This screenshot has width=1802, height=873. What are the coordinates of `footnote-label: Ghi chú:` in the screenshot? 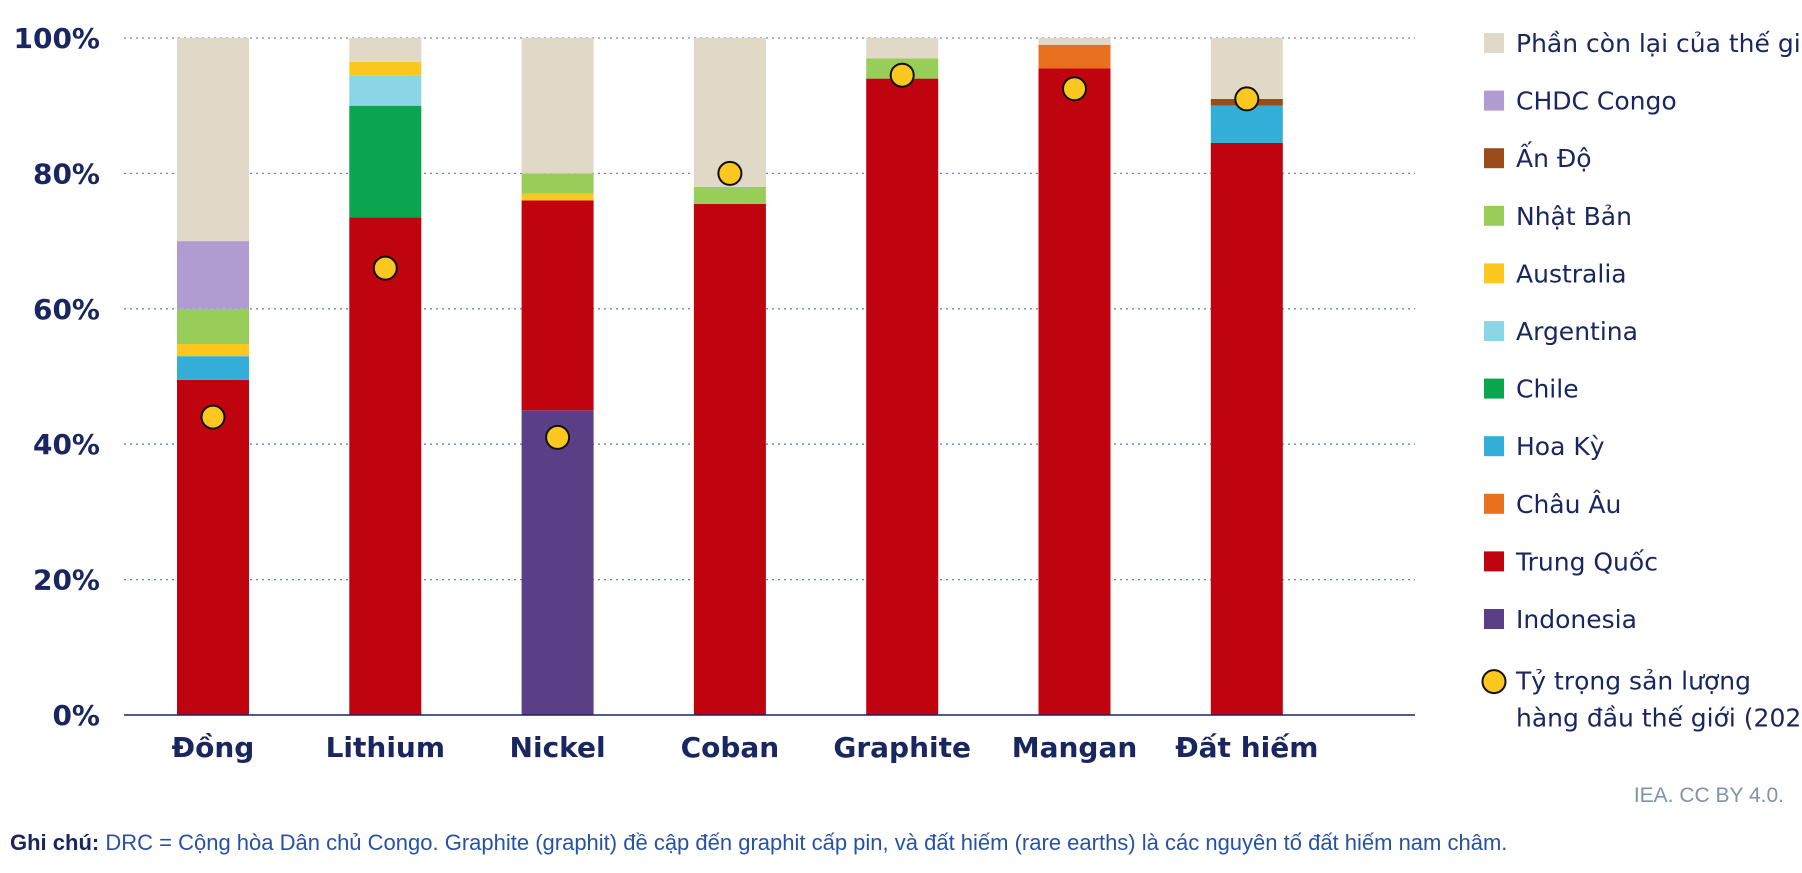 It's located at (55, 842).